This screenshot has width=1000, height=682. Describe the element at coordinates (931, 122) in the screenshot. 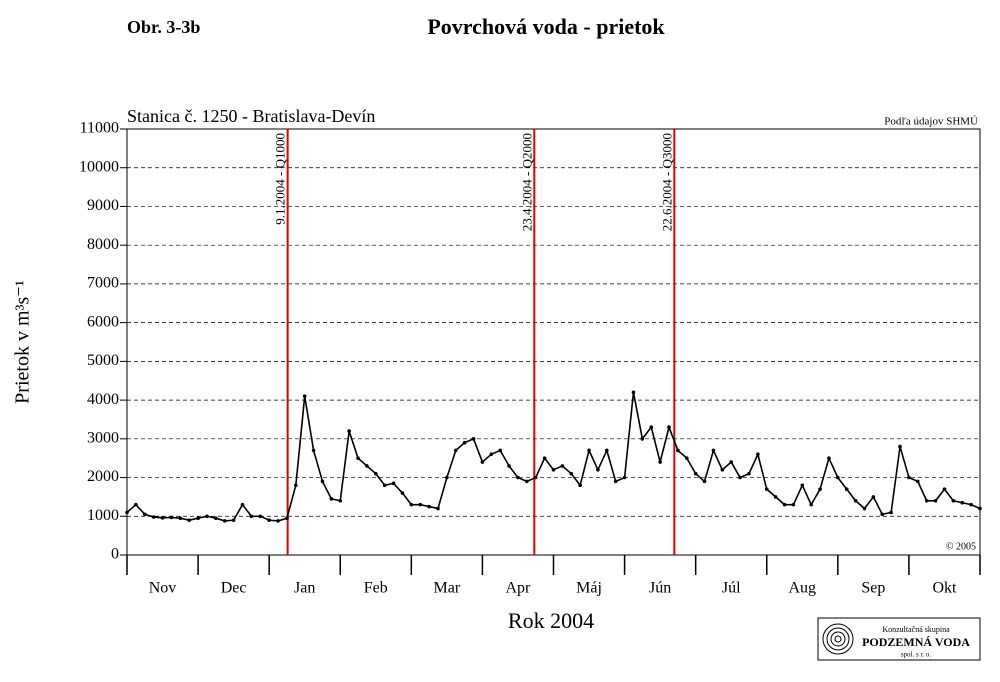

I see `source-note: Podľa údajov SHMÚ` at that location.